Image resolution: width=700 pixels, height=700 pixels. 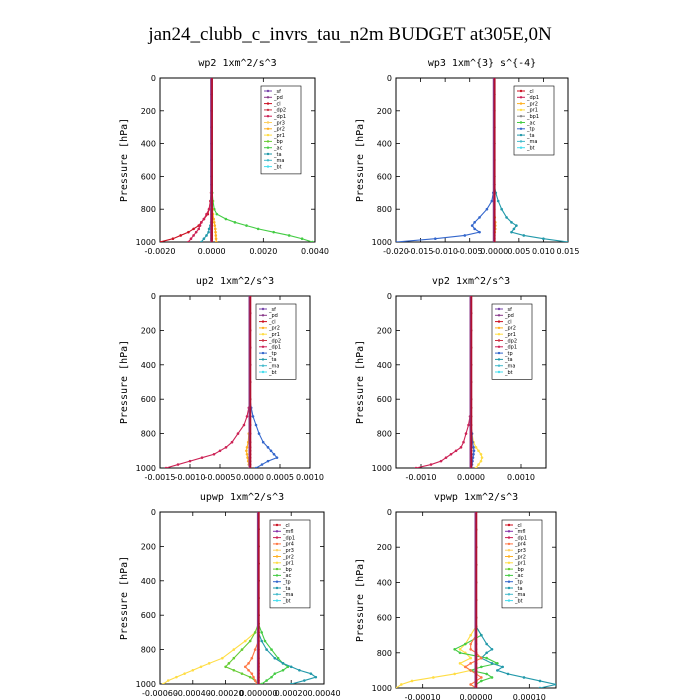 What do you see at coordinates (519, 576) in the screenshot?
I see `legend-entry: _ac` at bounding box center [519, 576].